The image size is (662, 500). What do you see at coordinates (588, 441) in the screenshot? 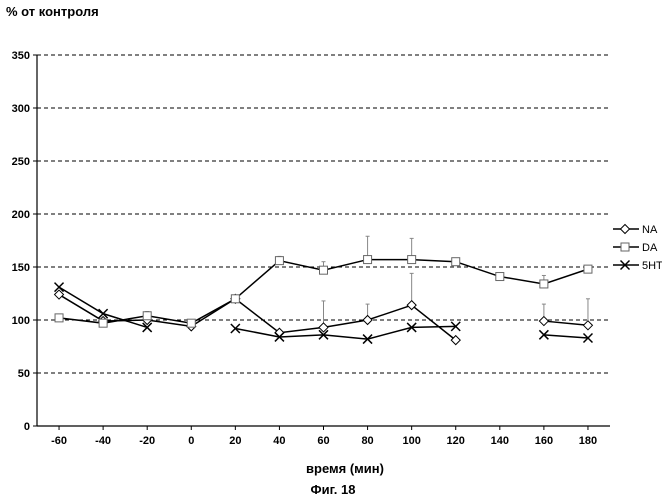
I see `x-tick-label: 180` at bounding box center [588, 441].